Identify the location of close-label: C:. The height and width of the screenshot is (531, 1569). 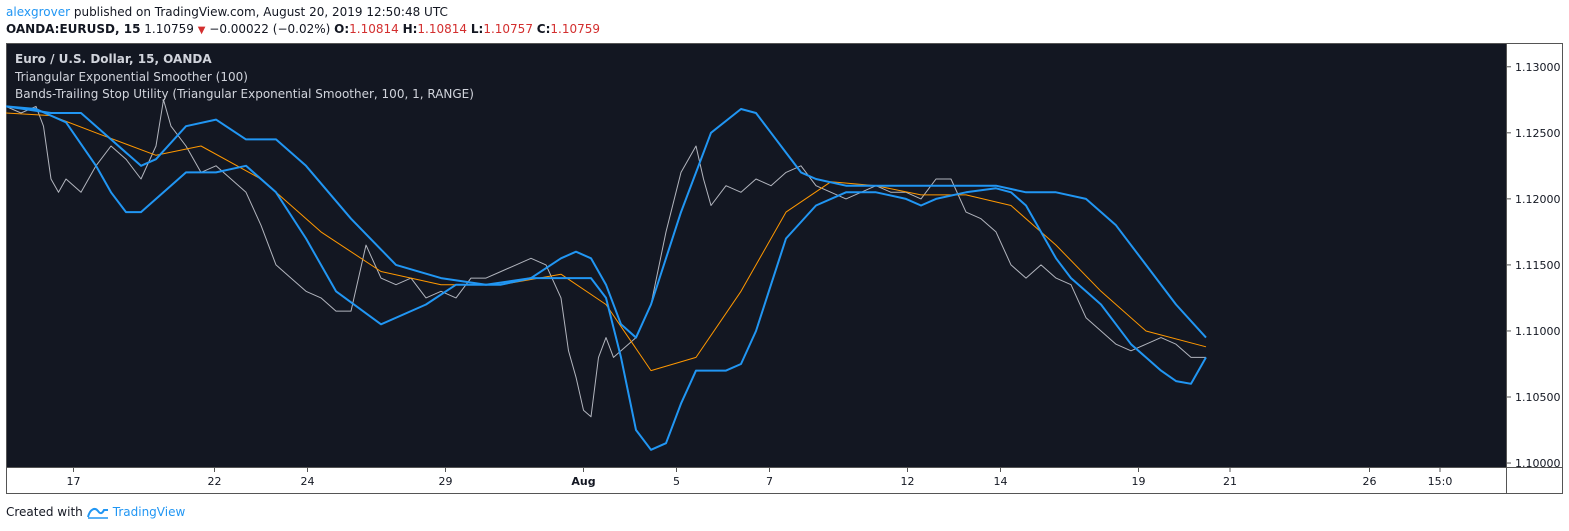
(543, 29).